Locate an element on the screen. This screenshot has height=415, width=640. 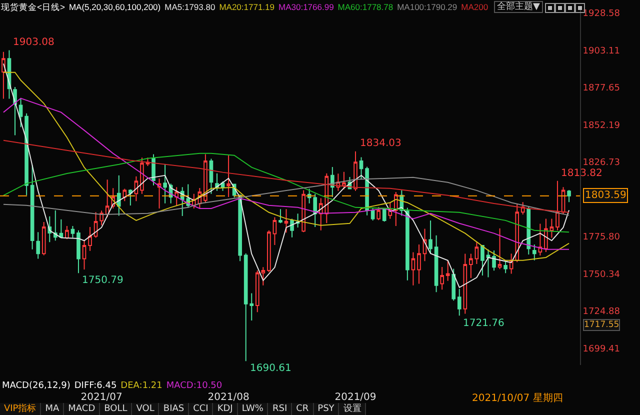
annotation: 1721.76 is located at coordinates (483, 323).